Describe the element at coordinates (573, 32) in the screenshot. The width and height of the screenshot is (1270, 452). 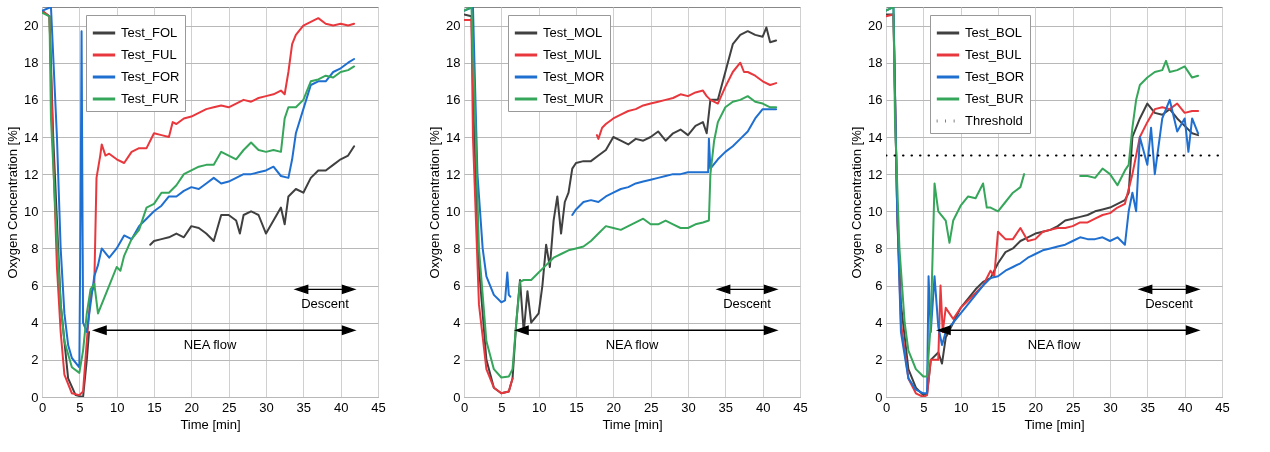
I see `legend-label: Test_MOL` at that location.